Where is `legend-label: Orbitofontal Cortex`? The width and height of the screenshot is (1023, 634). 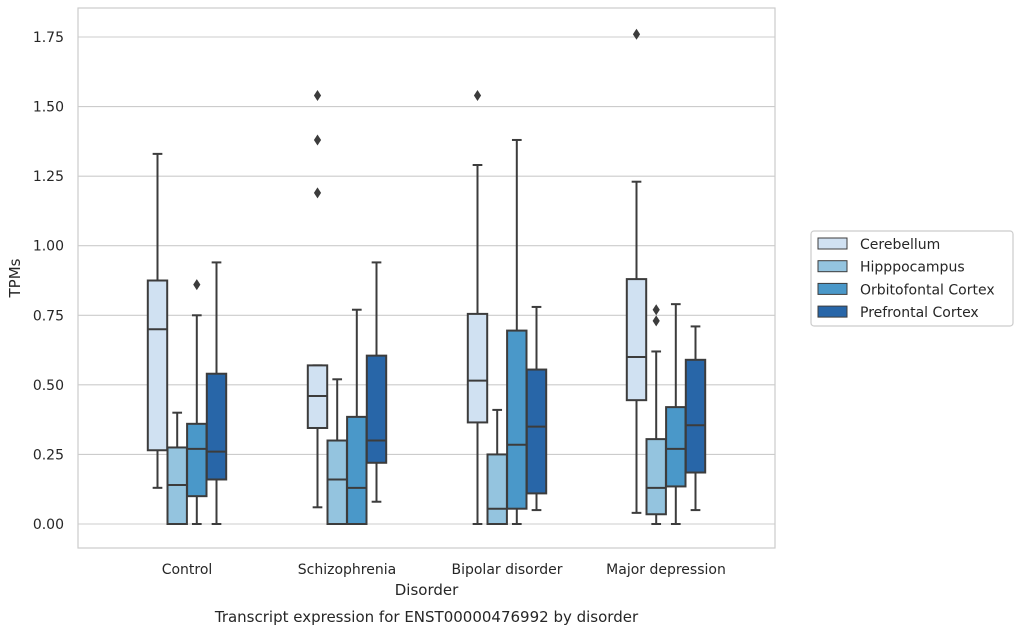 legend-label: Orbitofontal Cortex is located at coordinates (927, 290).